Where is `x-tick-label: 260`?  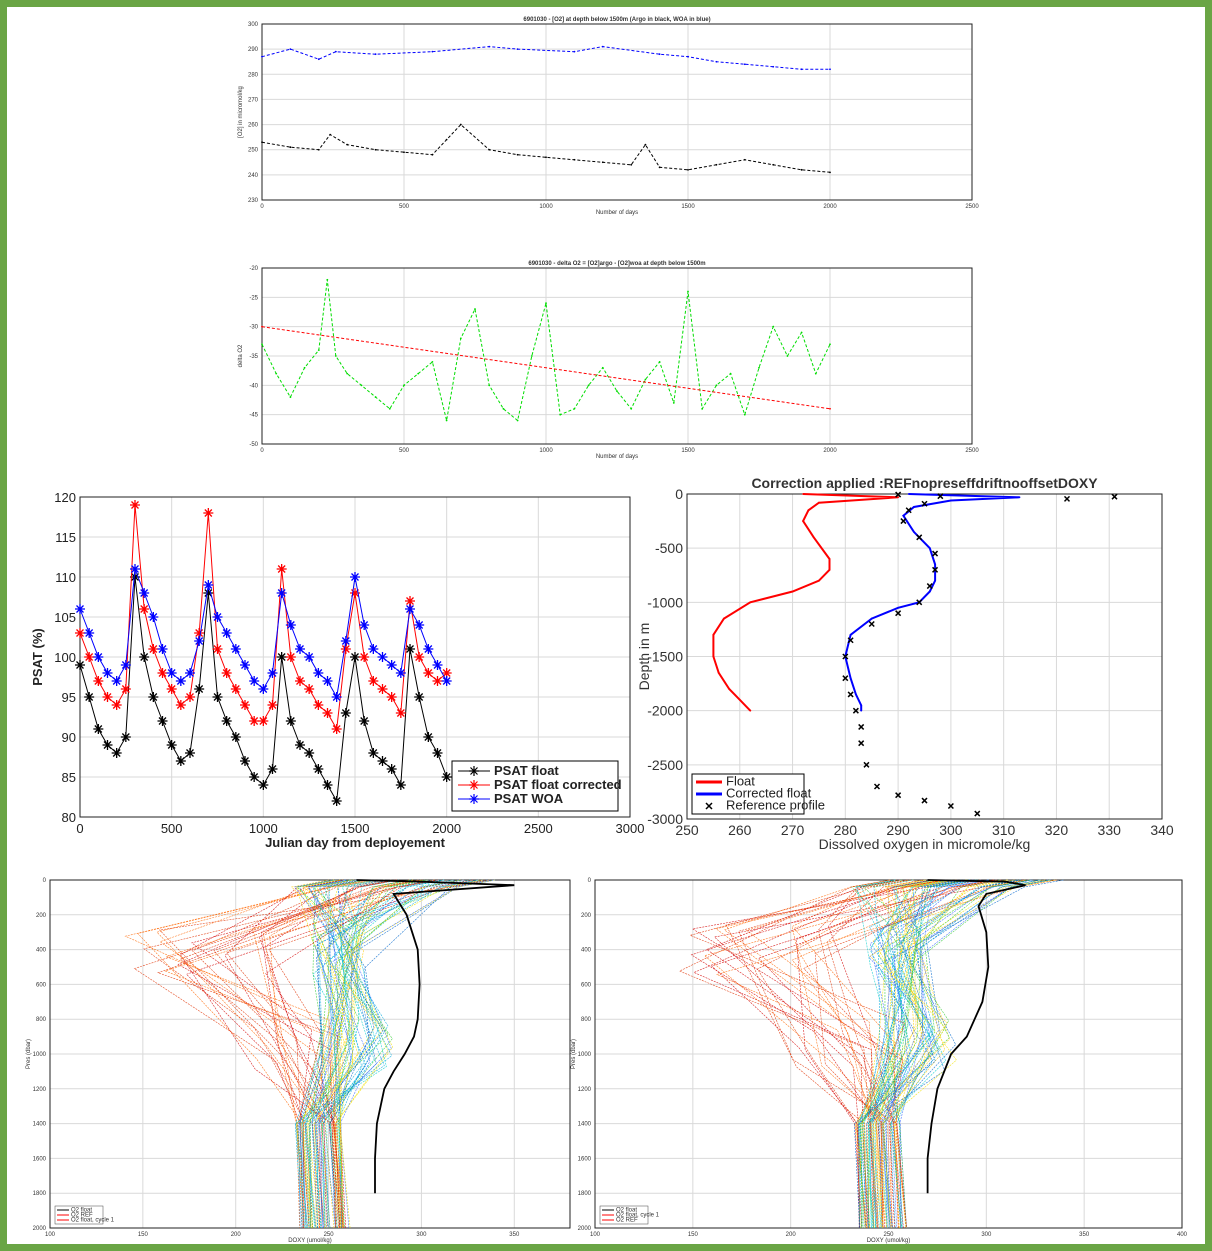
x-tick-label: 260 is located at coordinates (740, 830).